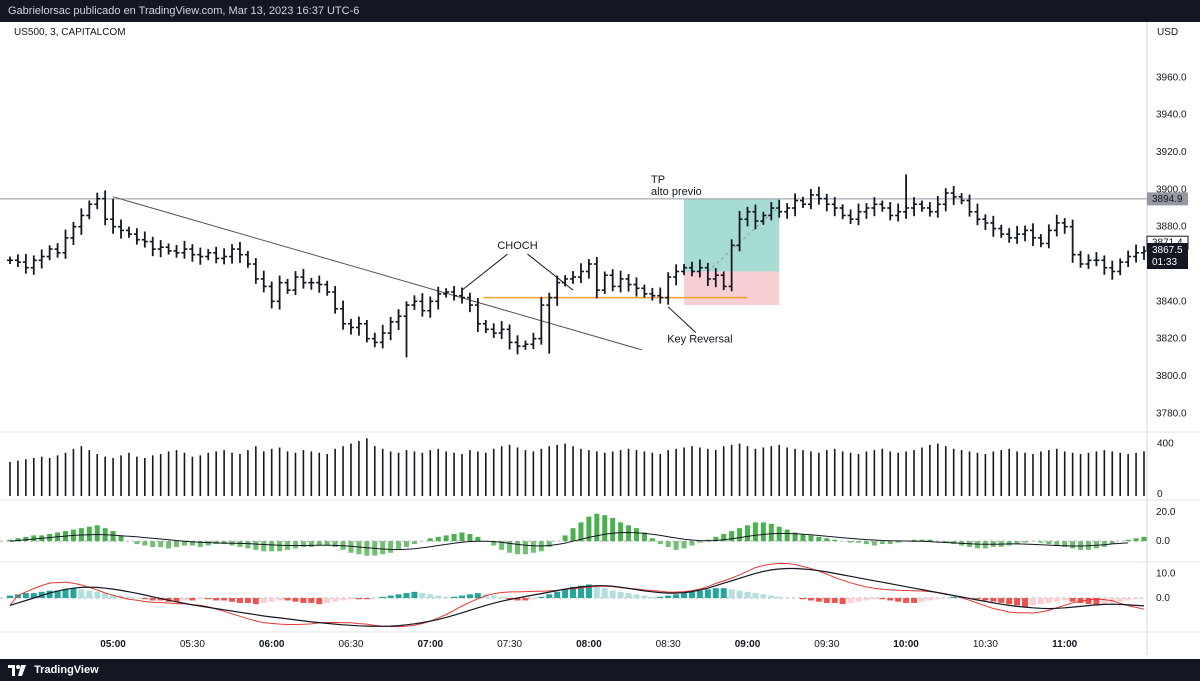 This screenshot has height=681, width=1200. What do you see at coordinates (377, 273) in the screenshot?
I see `trend-line` at bounding box center [377, 273].